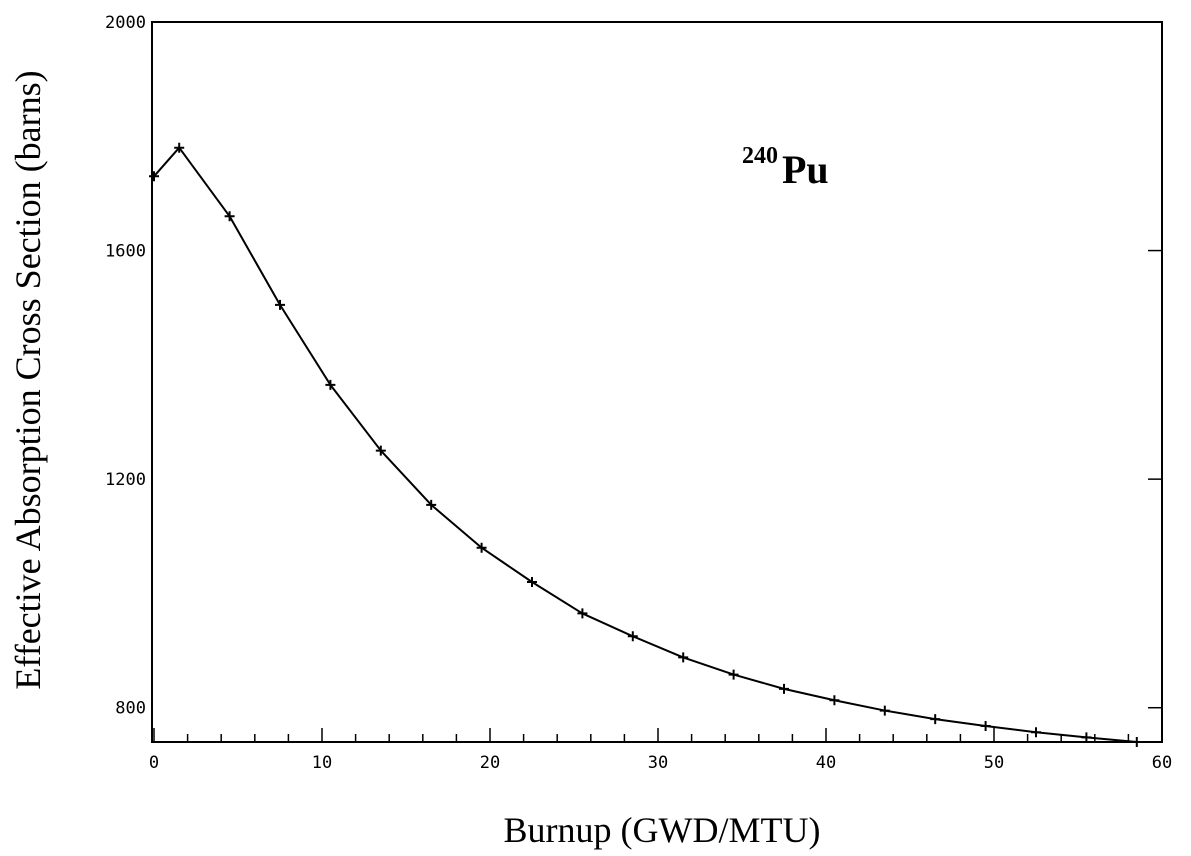  What do you see at coordinates (1162, 763) in the screenshot?
I see `x-tick-label: 60` at bounding box center [1162, 763].